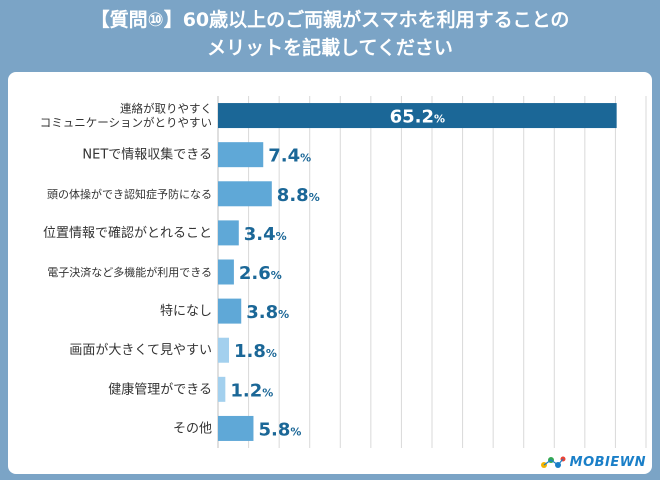 The height and width of the screenshot is (480, 660). What do you see at coordinates (246, 390) in the screenshot?
I see `value-number: 1.2` at bounding box center [246, 390].